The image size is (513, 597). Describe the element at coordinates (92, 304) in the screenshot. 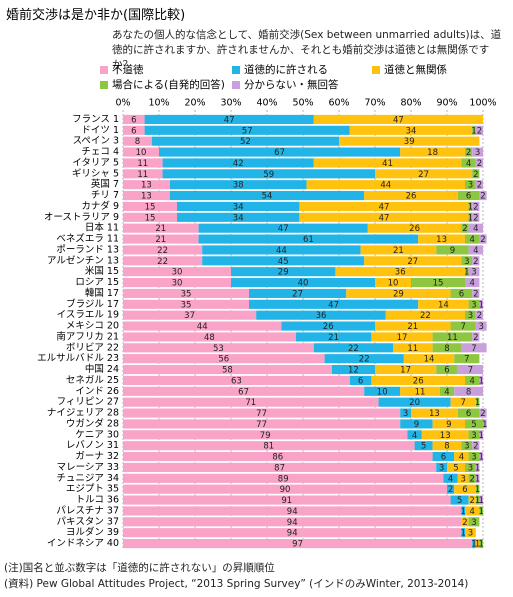

I see `y-tick-label: ブラジル 17` at that location.